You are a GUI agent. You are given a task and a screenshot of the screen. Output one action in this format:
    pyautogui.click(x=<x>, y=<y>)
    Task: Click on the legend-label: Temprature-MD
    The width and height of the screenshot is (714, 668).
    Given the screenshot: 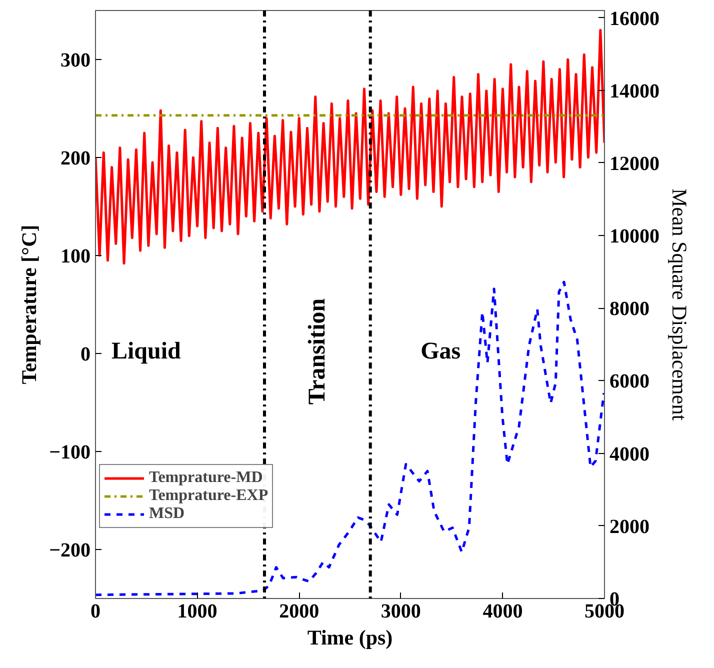 What is the action you would take?
    pyautogui.click(x=206, y=478)
    